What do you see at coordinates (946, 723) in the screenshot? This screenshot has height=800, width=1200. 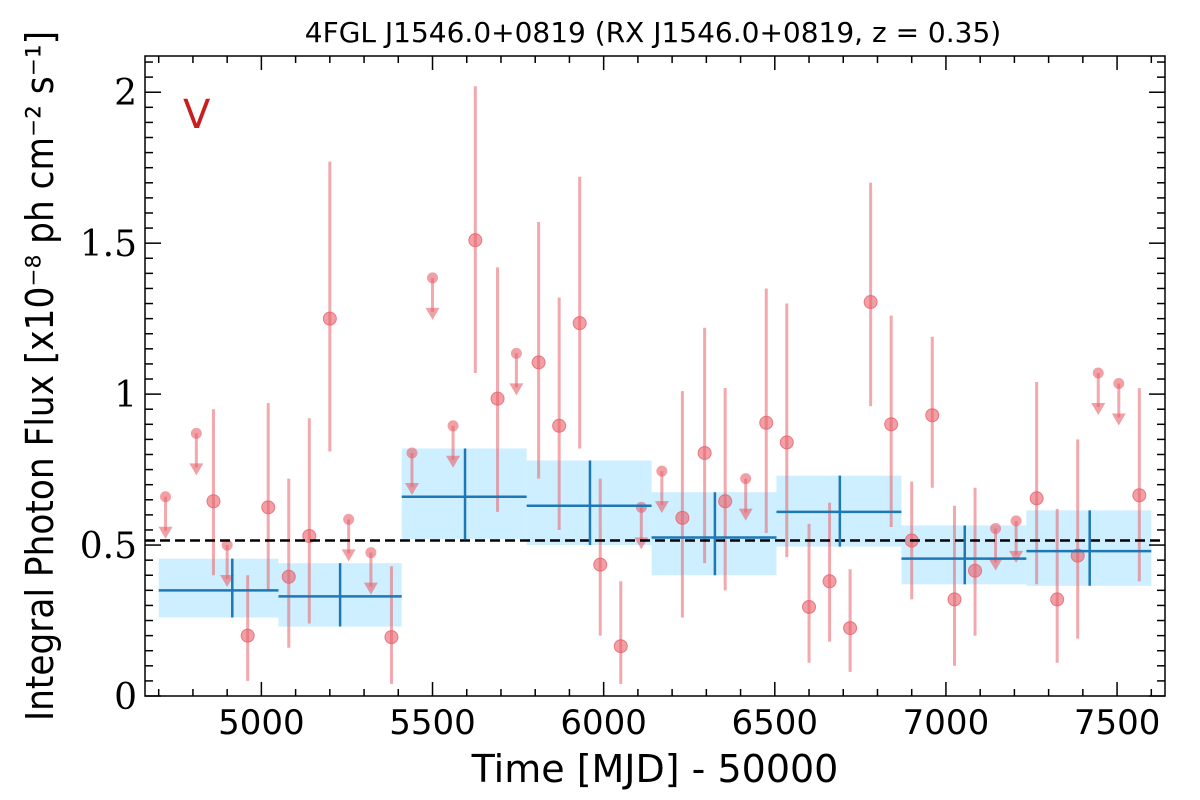 I see `x-tick-label: 7000` at bounding box center [946, 723].